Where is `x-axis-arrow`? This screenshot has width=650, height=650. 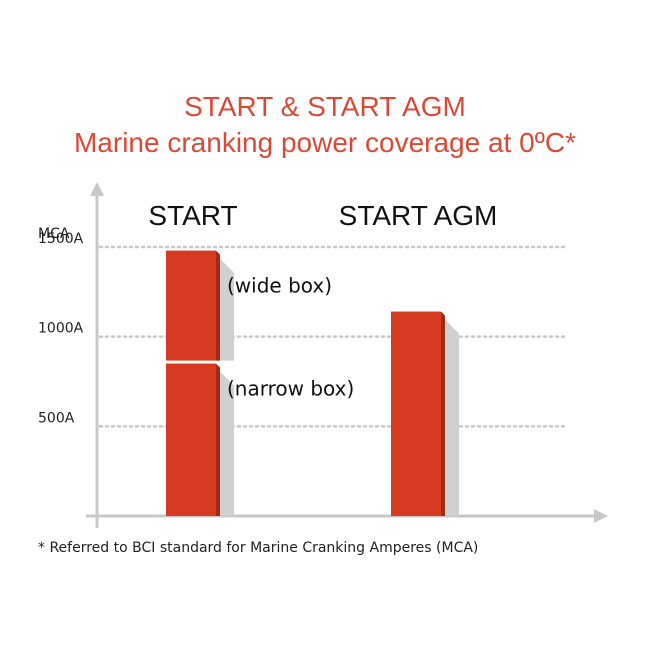
x-axis-arrow is located at coordinates (601, 516).